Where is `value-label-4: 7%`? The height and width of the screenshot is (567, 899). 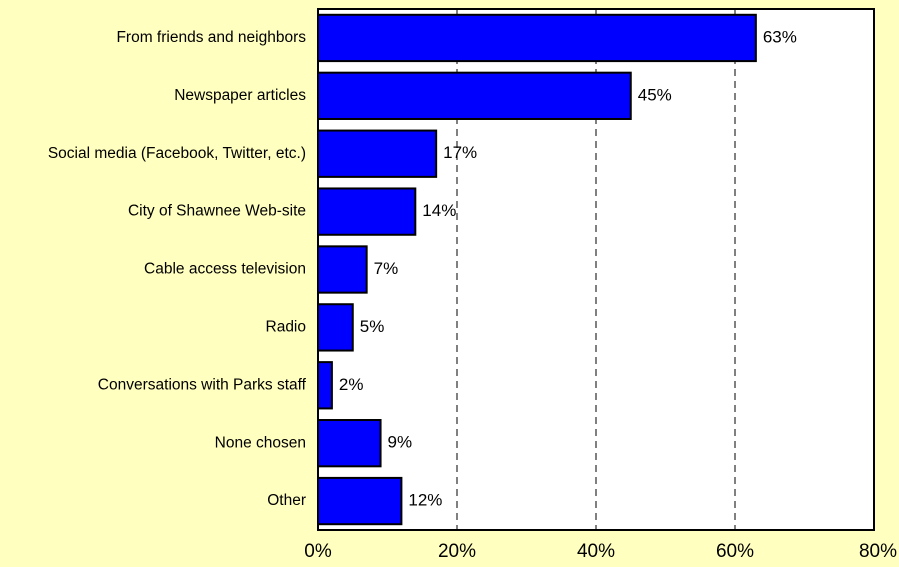
value-label-4: 7% is located at coordinates (386, 268).